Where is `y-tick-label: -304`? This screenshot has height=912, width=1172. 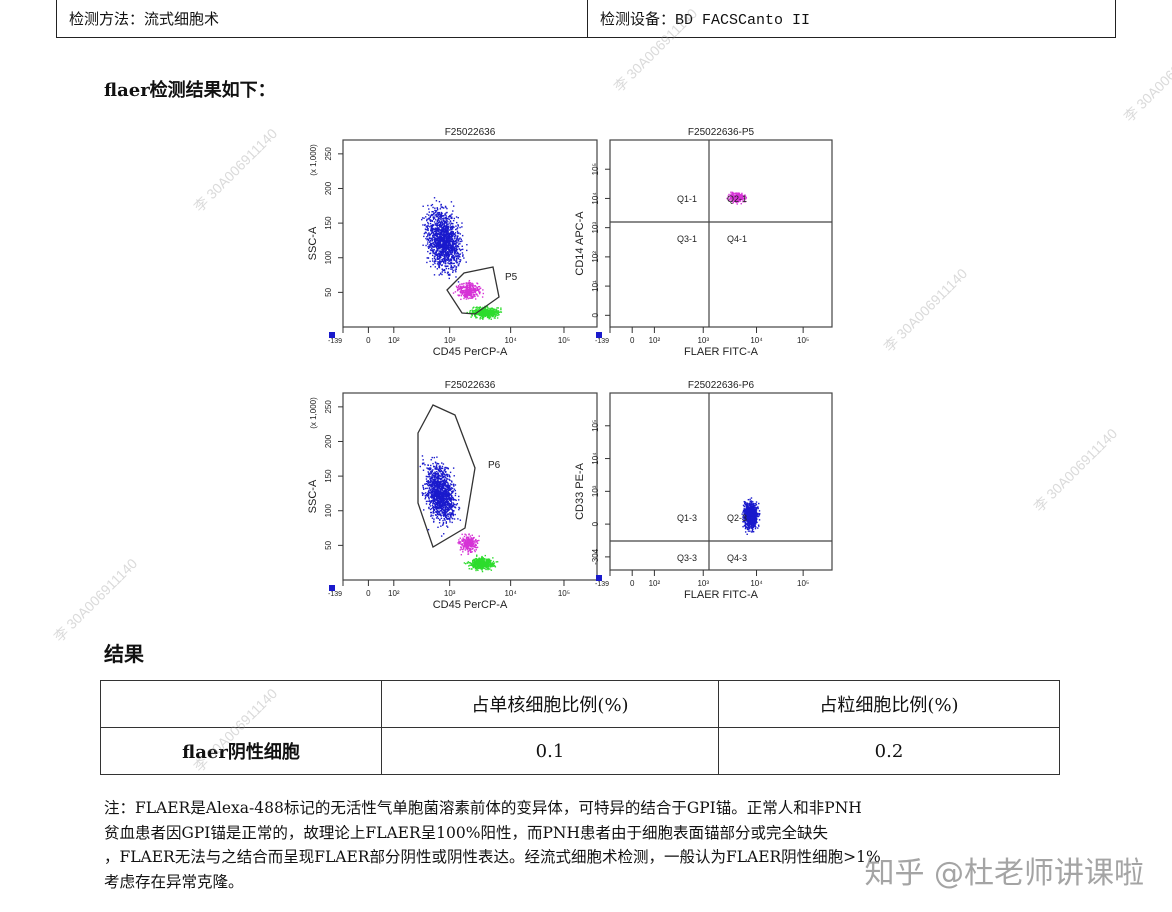
y-tick-label: -304 is located at coordinates (595, 556).